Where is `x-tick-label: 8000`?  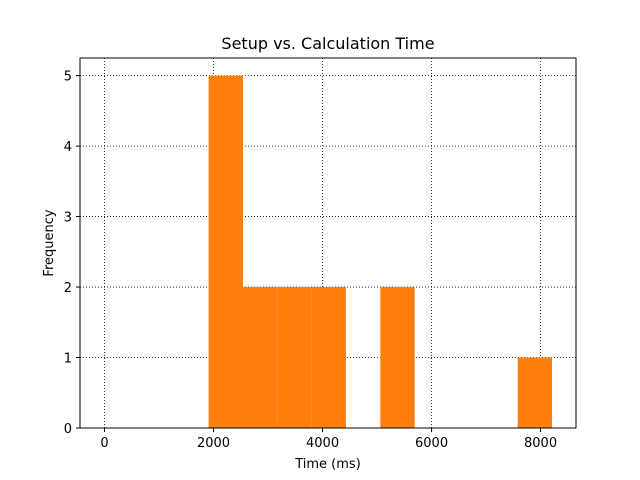 x-tick-label: 8000 is located at coordinates (540, 443).